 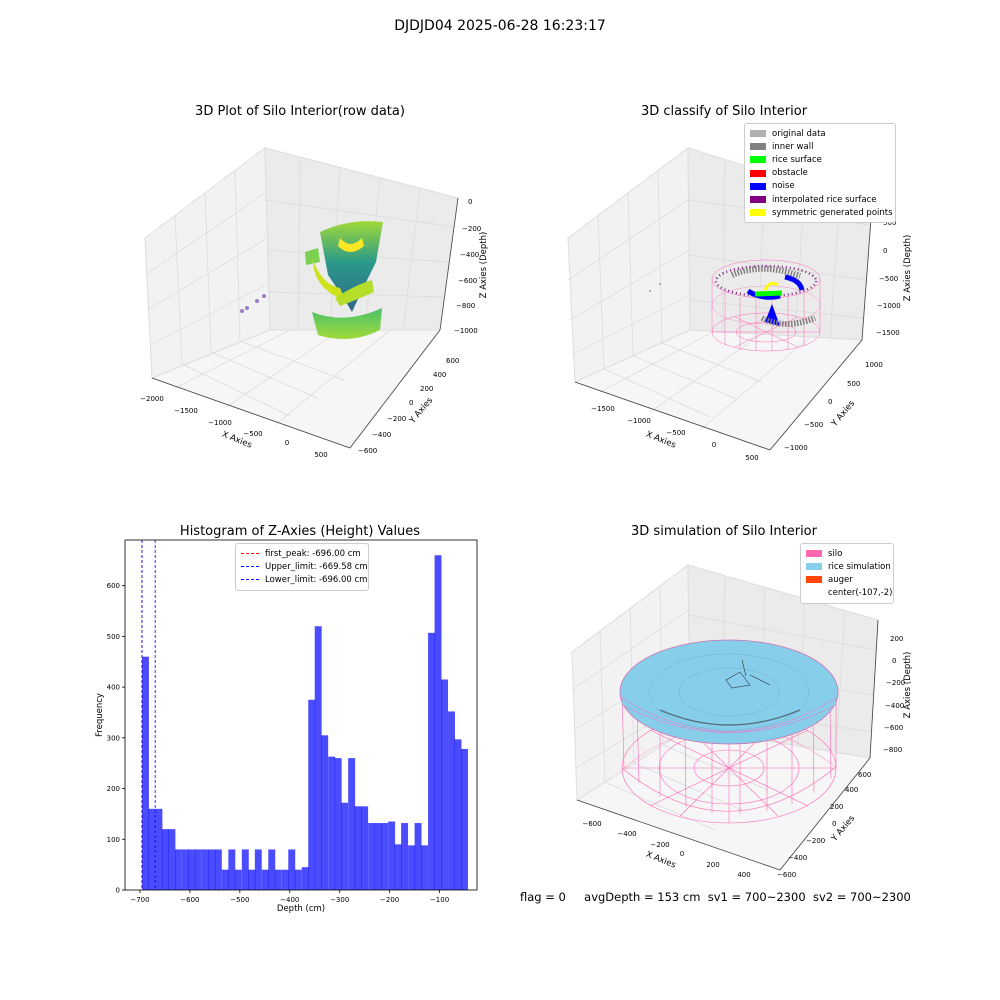 I want to click on legend-item: obstacle, so click(x=820, y=173).